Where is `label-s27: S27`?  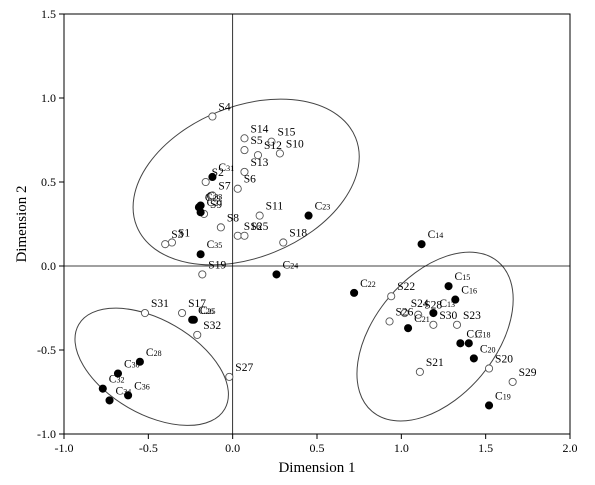
label-s27: S27 is located at coordinates (244, 368).